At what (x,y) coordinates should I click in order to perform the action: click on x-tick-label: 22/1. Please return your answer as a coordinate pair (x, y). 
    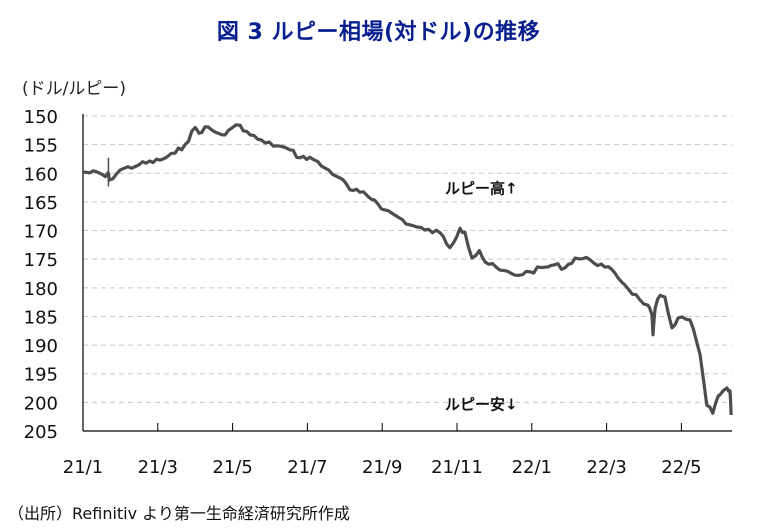
    Looking at the image, I should click on (532, 467).